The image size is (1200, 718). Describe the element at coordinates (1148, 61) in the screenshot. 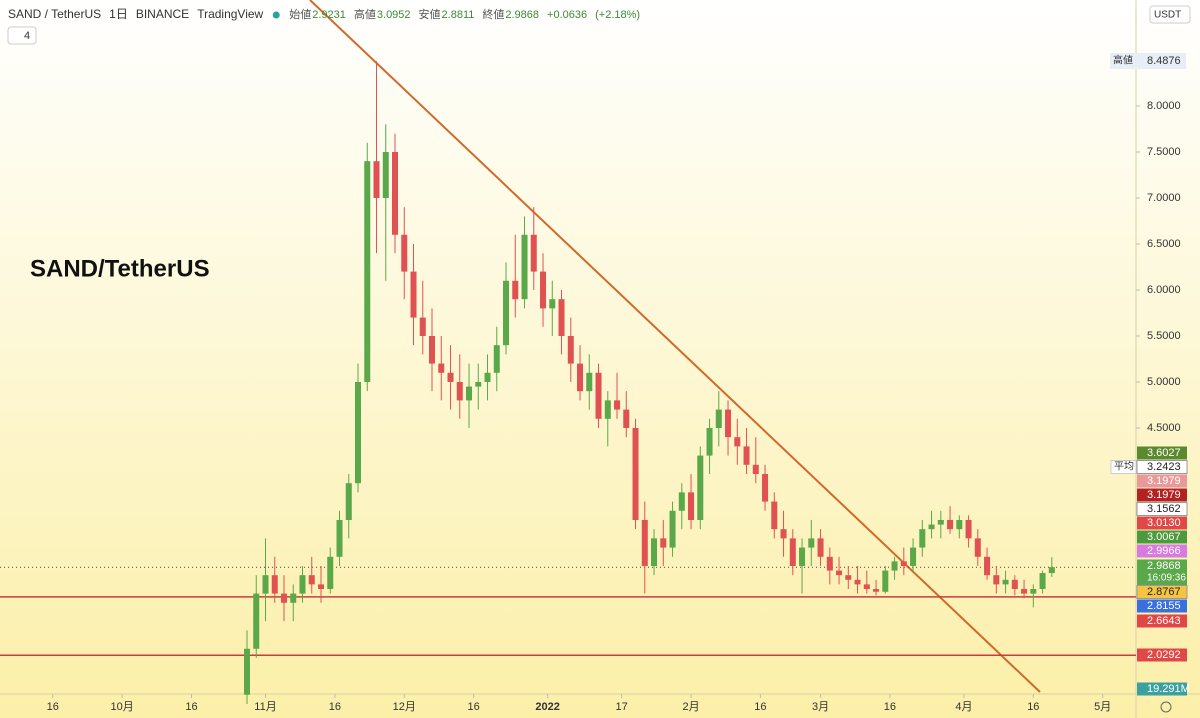

I see `high-tag` at that location.